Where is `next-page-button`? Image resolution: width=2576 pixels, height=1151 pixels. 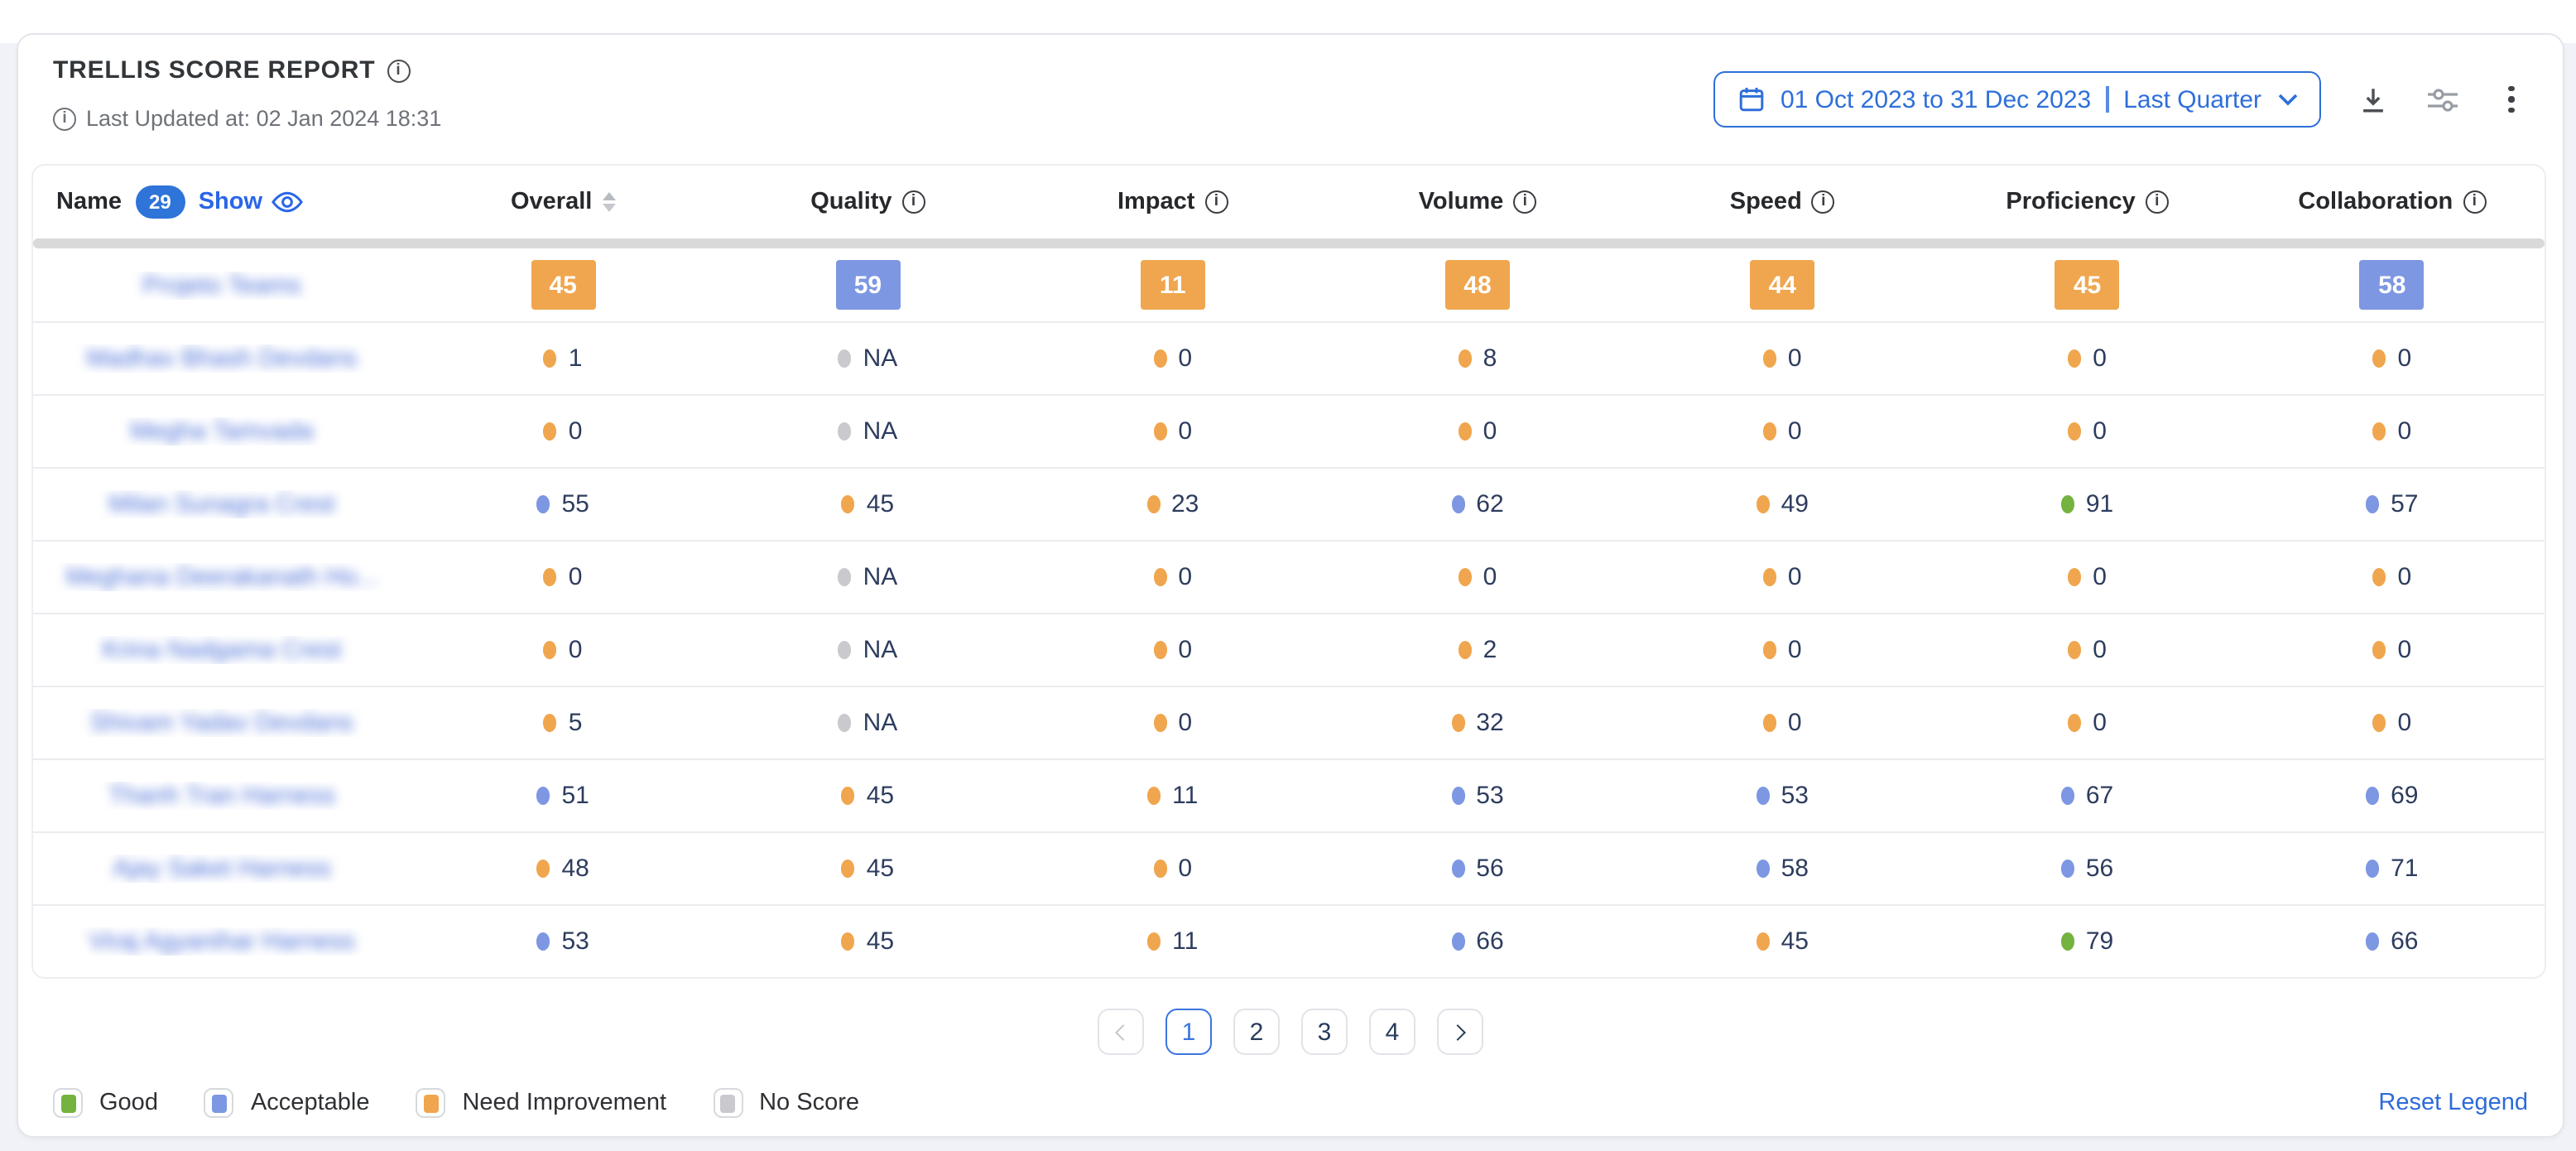 next-page-button is located at coordinates (1460, 1032).